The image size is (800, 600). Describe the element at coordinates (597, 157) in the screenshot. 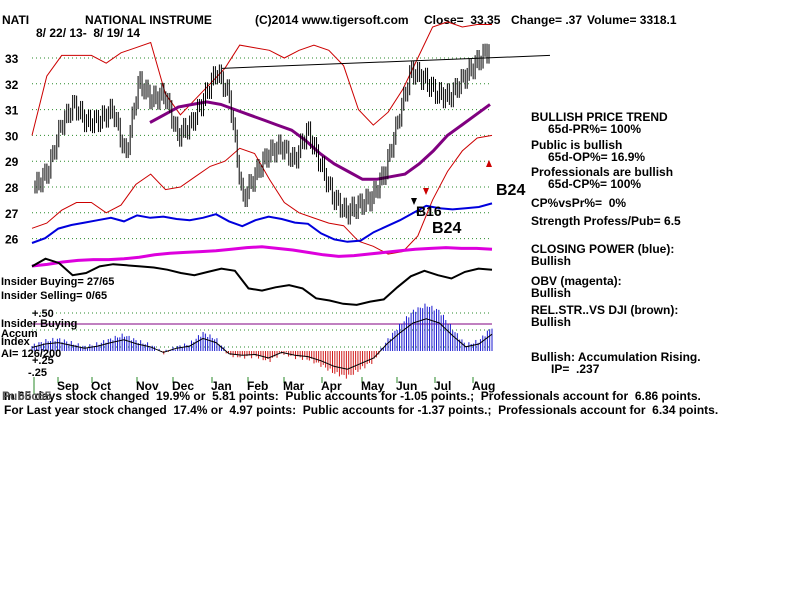

I see `op-value: 65d-OP%= 16.9%` at that location.